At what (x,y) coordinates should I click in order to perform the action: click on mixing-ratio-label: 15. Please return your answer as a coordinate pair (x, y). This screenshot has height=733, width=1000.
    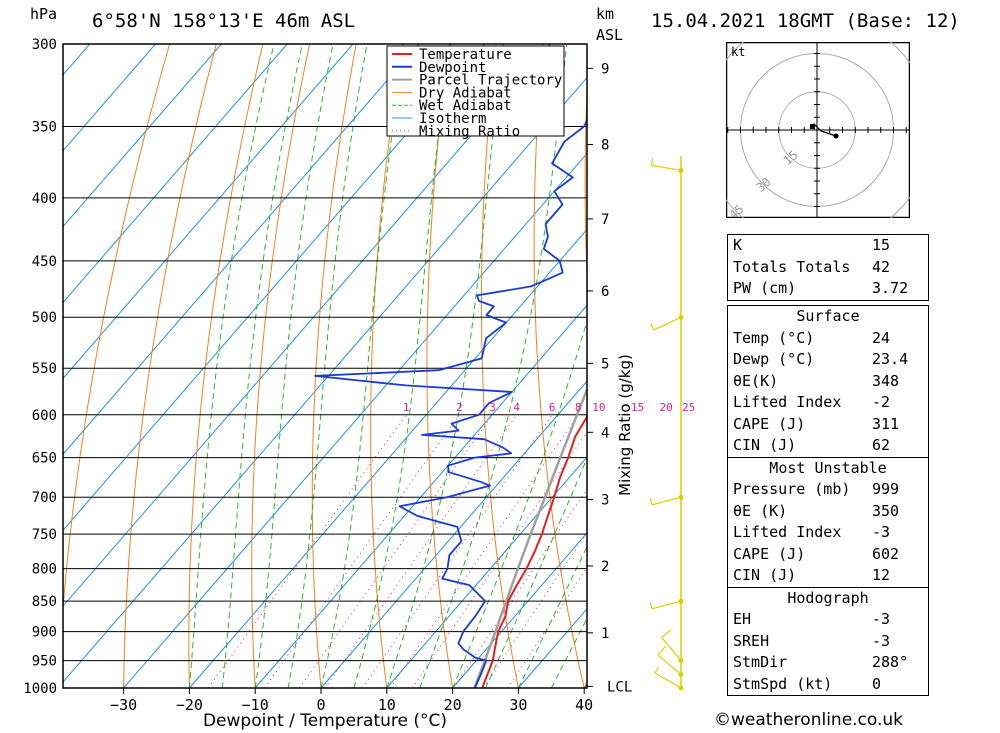
    Looking at the image, I should click on (637, 407).